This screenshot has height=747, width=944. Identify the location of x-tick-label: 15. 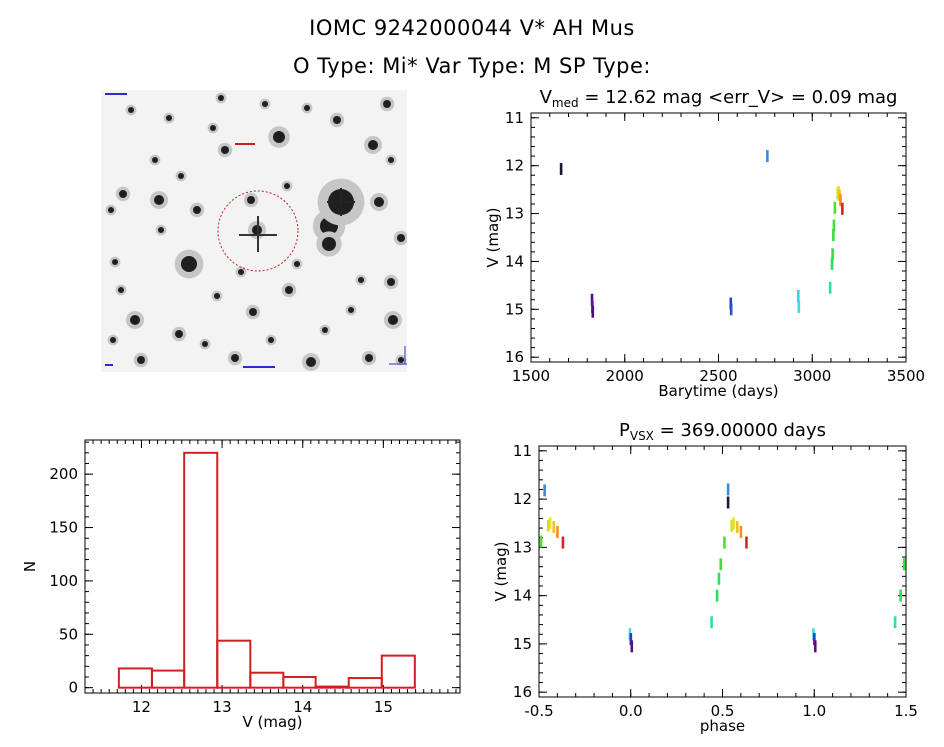
(383, 707).